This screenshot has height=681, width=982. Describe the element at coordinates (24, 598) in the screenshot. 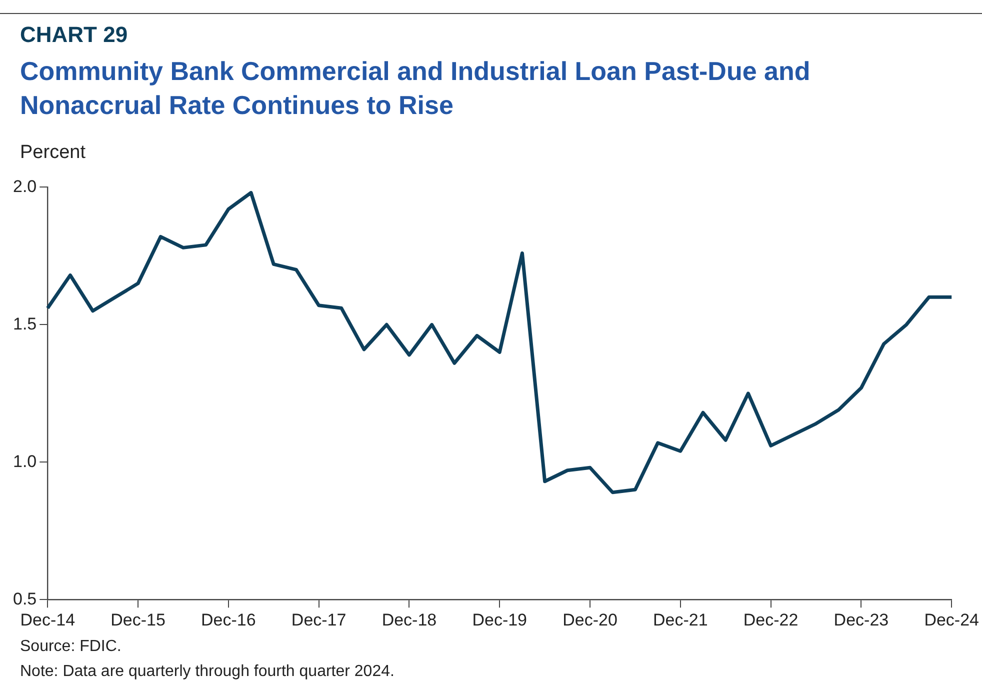

I see `y-tick-label: 0.5` at that location.